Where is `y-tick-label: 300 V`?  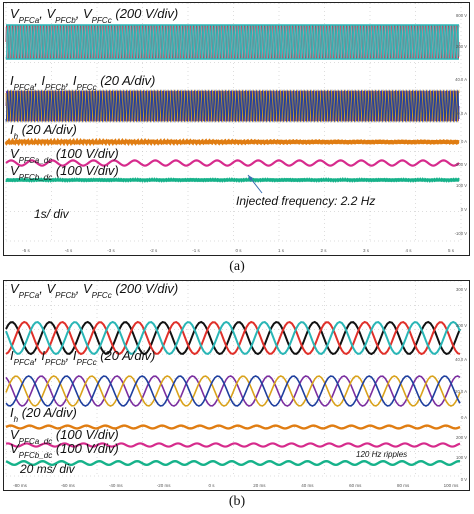
y-tick-label: 300 V is located at coordinates (461, 289).